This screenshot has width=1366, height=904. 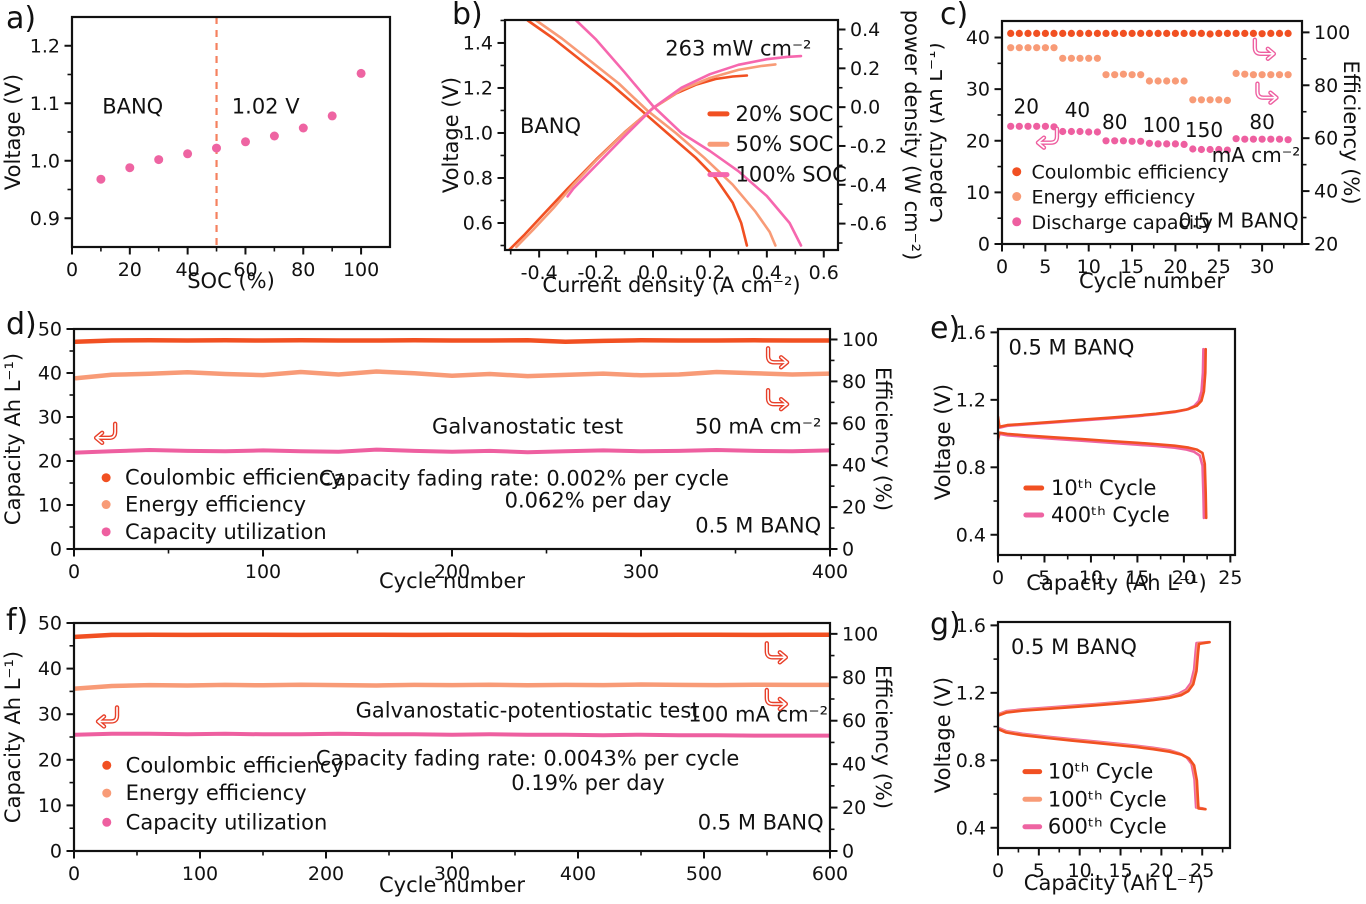 What do you see at coordinates (13, 737) in the screenshot?
I see `y-axis-label-left: Capacity Ah L⁻¹)` at bounding box center [13, 737].